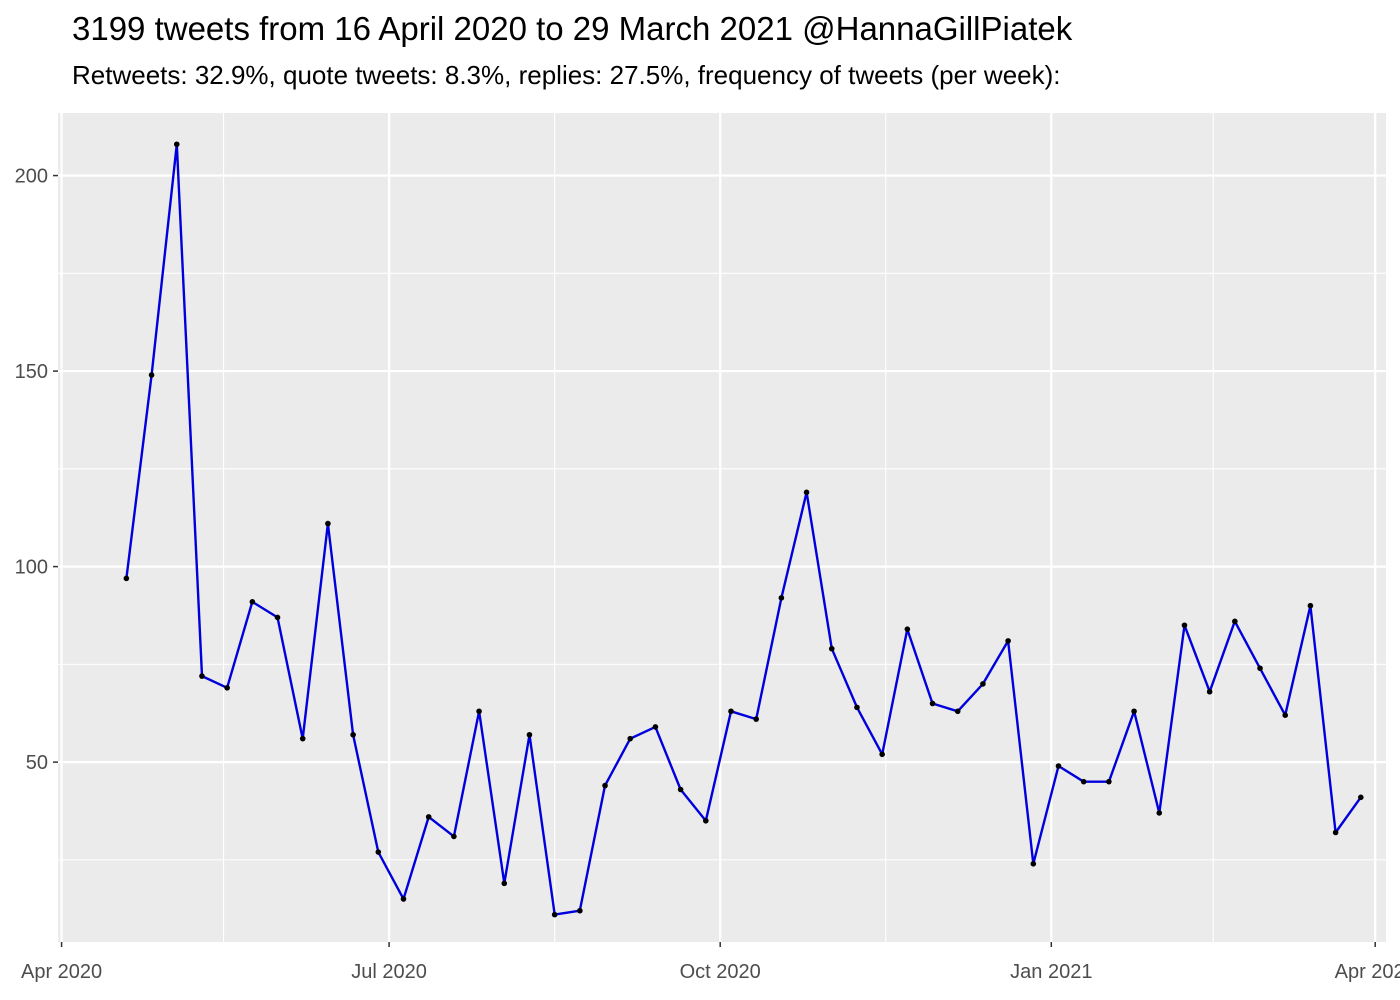 The height and width of the screenshot is (1000, 1400). What do you see at coordinates (1367, 972) in the screenshot?
I see `x-tick-label: Apr 2021` at bounding box center [1367, 972].